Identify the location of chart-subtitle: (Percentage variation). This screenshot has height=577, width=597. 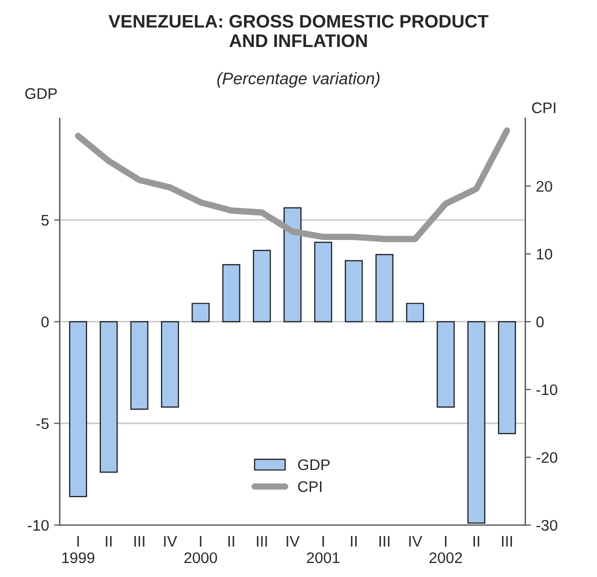
(298, 80).